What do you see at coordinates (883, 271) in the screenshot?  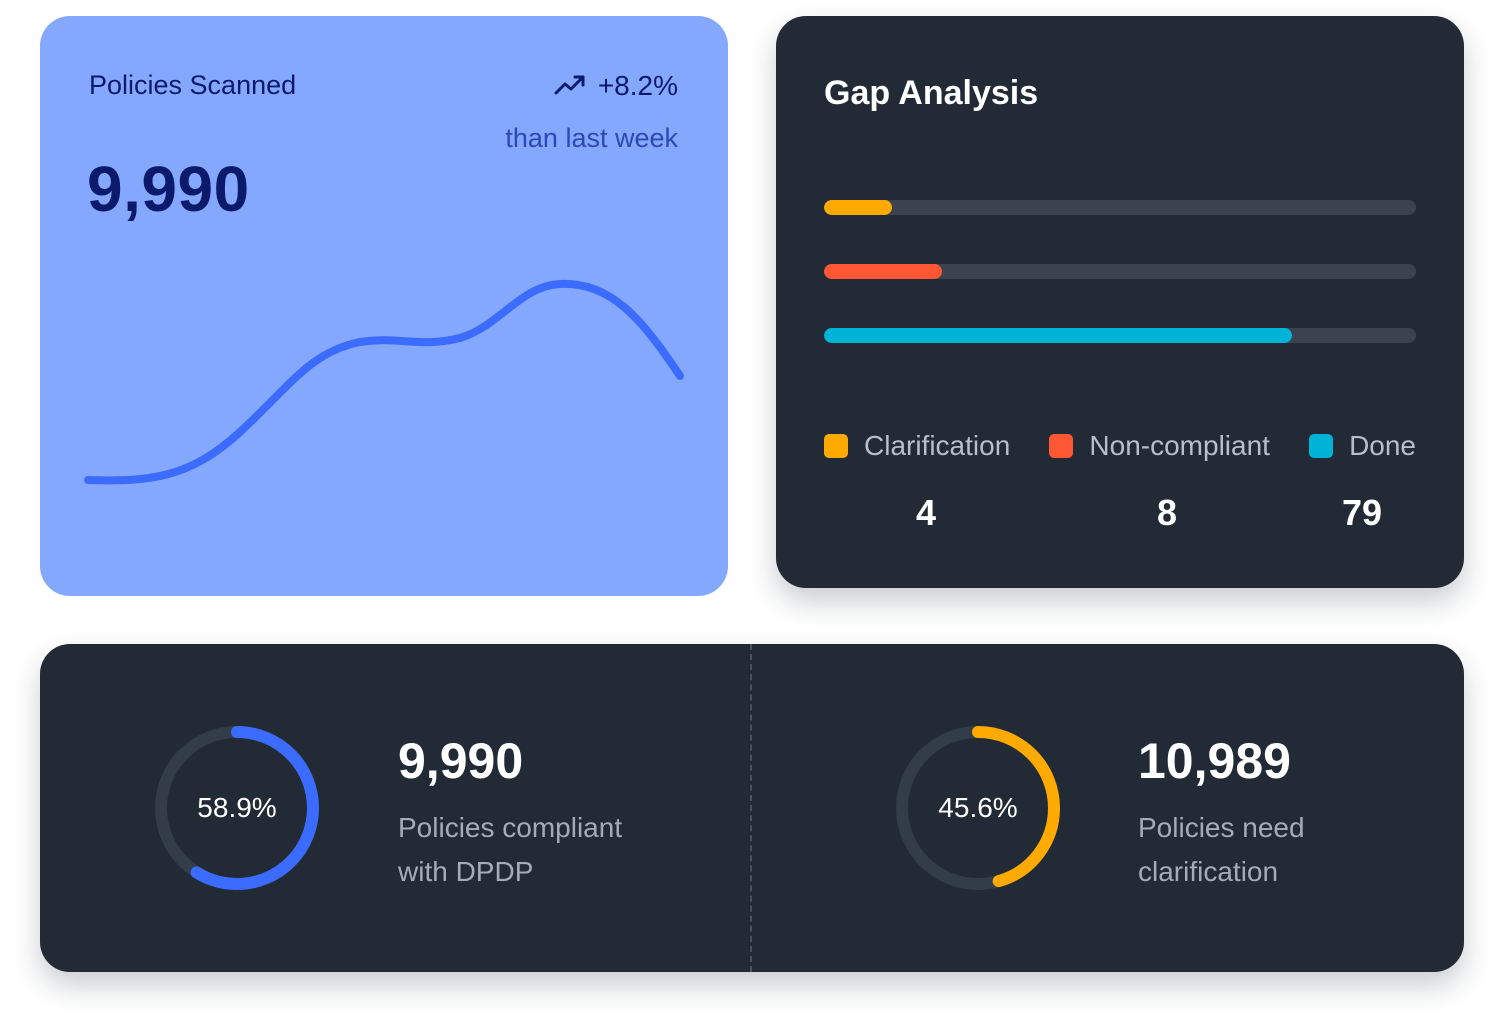 I see `non-compliant-bar` at bounding box center [883, 271].